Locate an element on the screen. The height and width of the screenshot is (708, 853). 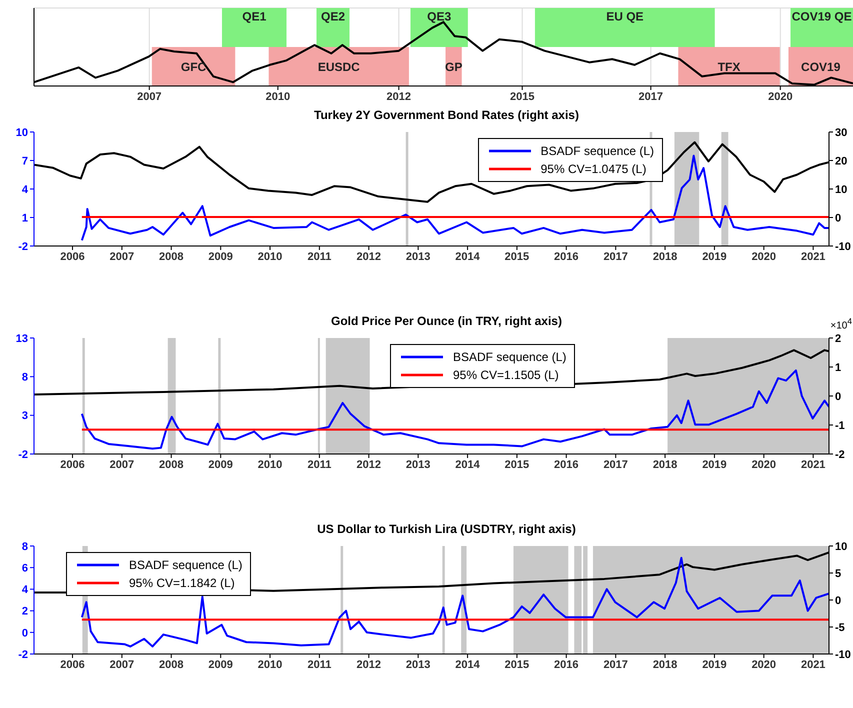
band-label: TFX is located at coordinates (729, 67).